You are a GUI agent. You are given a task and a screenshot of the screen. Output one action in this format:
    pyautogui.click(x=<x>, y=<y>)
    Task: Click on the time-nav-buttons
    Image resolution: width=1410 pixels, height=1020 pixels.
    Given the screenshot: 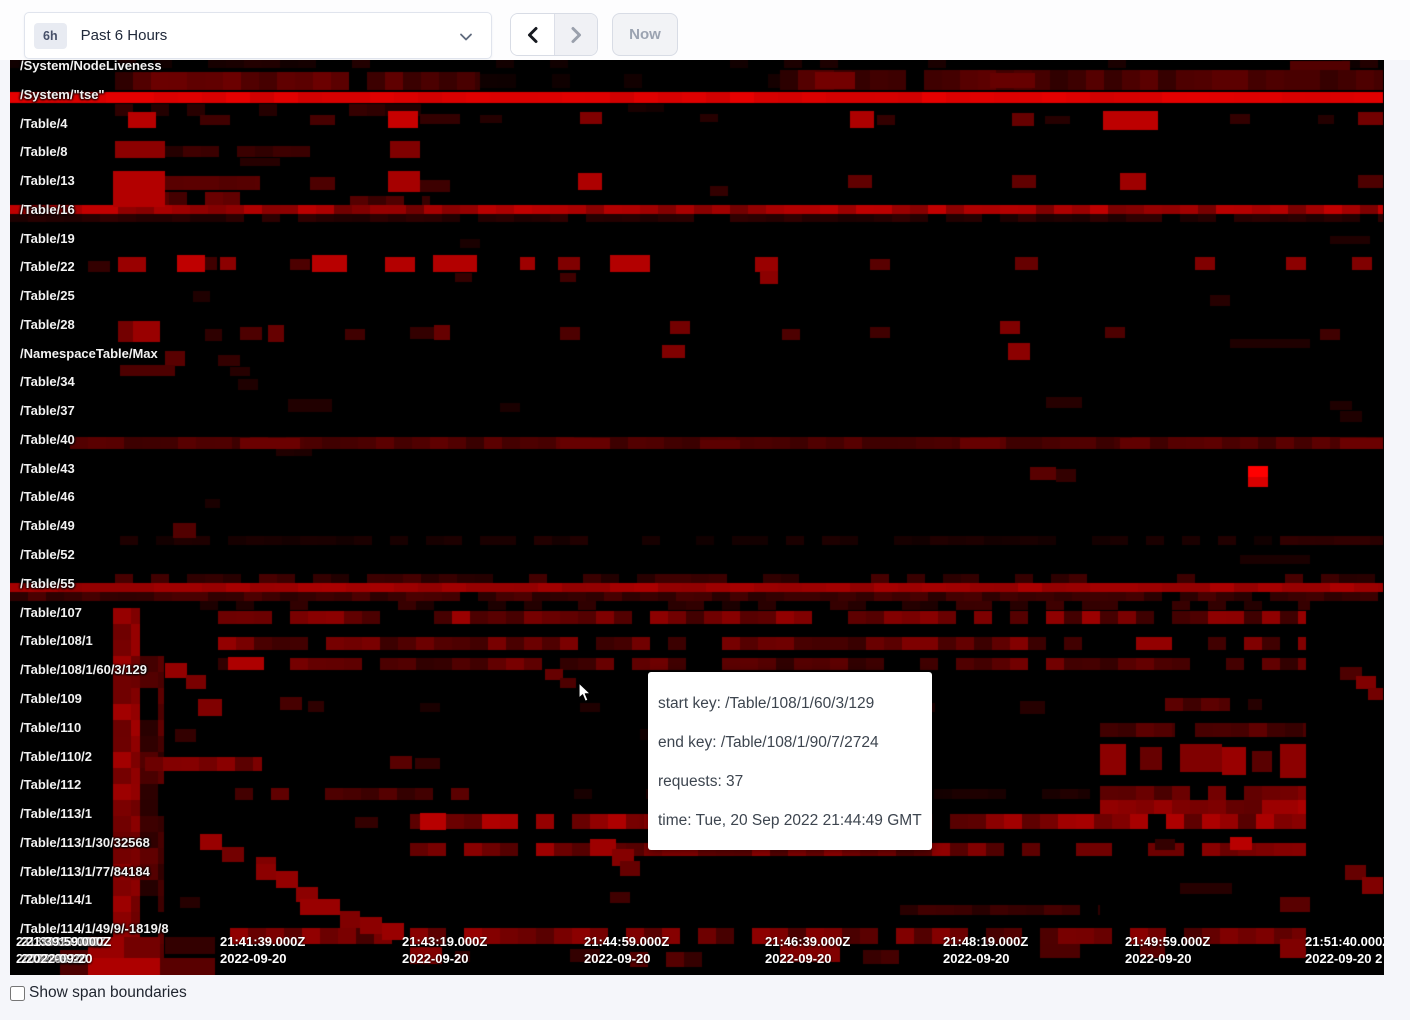 What is the action you would take?
    pyautogui.click(x=554, y=34)
    